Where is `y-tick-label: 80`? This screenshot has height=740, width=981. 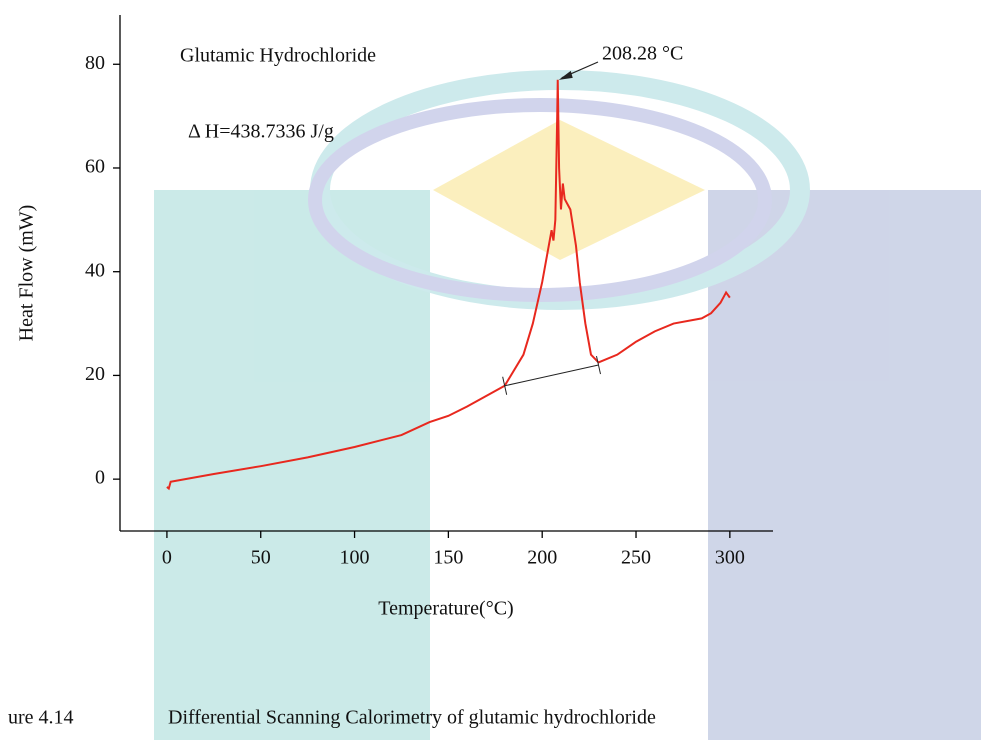 y-tick-label: 80 is located at coordinates (95, 63).